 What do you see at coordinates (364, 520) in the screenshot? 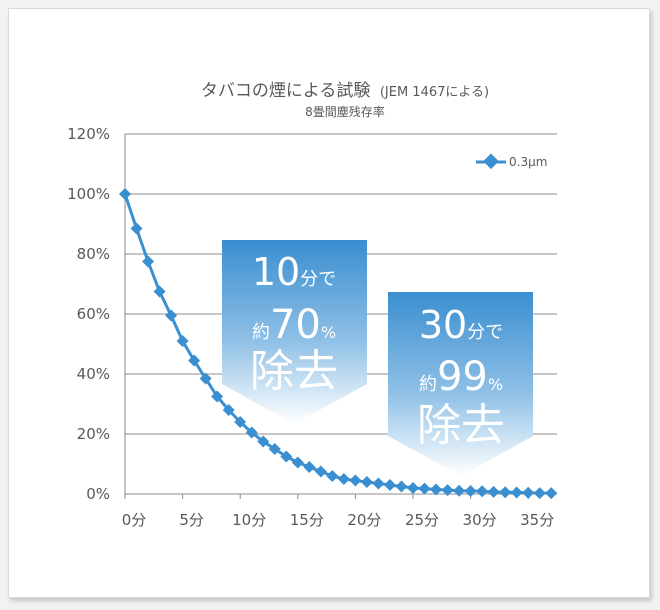
I see `x-tick-label: 20分` at bounding box center [364, 520].